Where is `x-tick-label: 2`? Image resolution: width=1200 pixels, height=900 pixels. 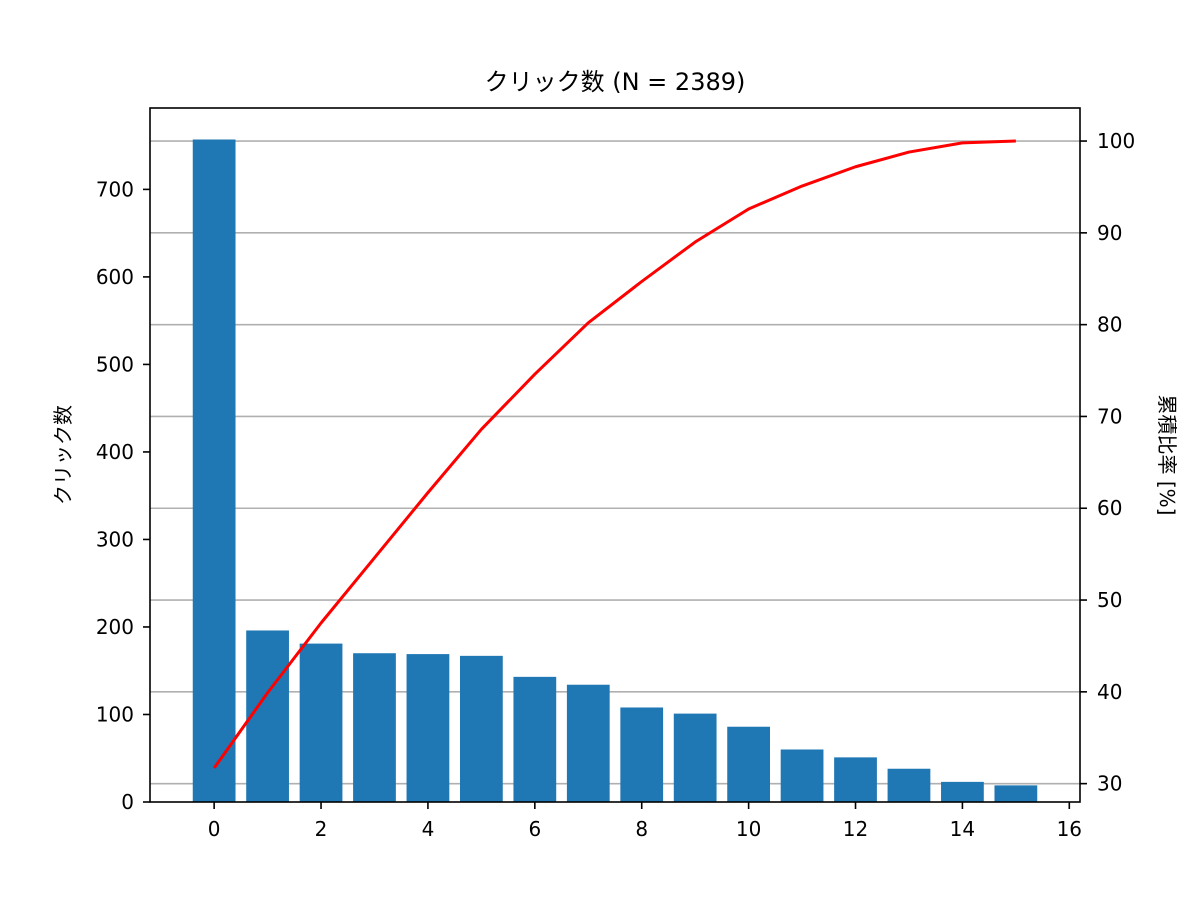
x-tick-label: 2 is located at coordinates (321, 829).